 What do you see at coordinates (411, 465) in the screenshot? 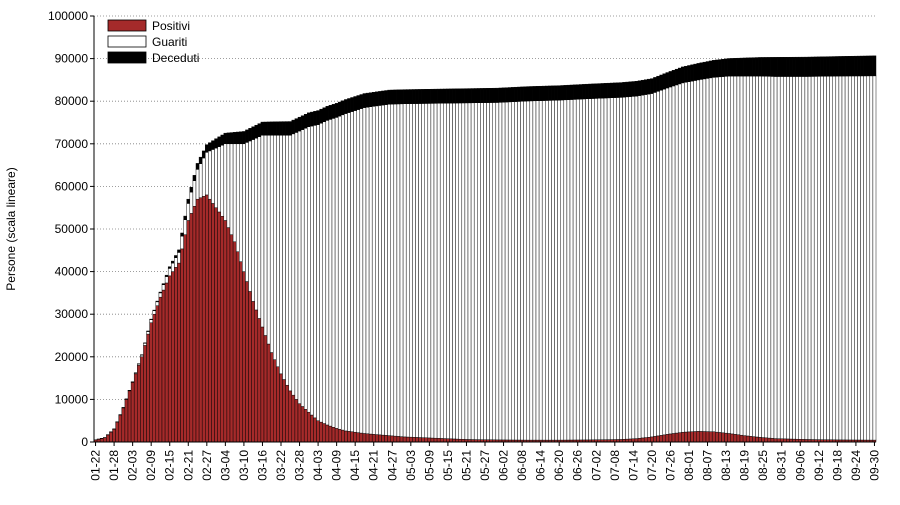
I see `x-tick-label: 05-03` at bounding box center [411, 465].